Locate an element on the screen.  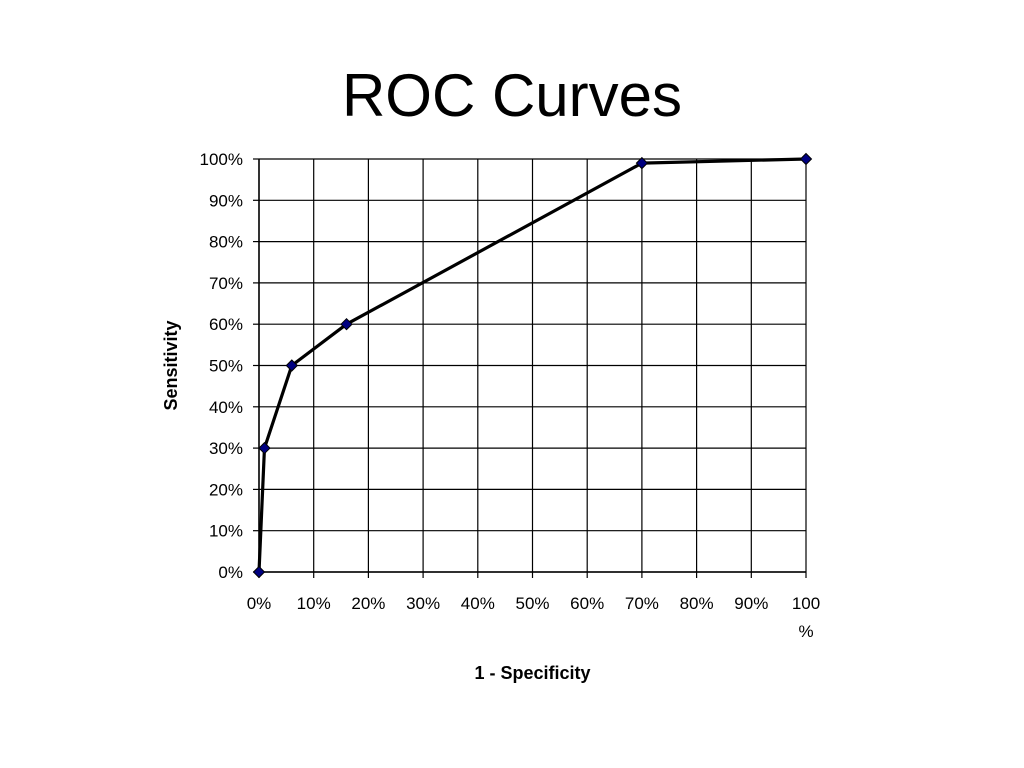
y-tick-label: 80% is located at coordinates (226, 242).